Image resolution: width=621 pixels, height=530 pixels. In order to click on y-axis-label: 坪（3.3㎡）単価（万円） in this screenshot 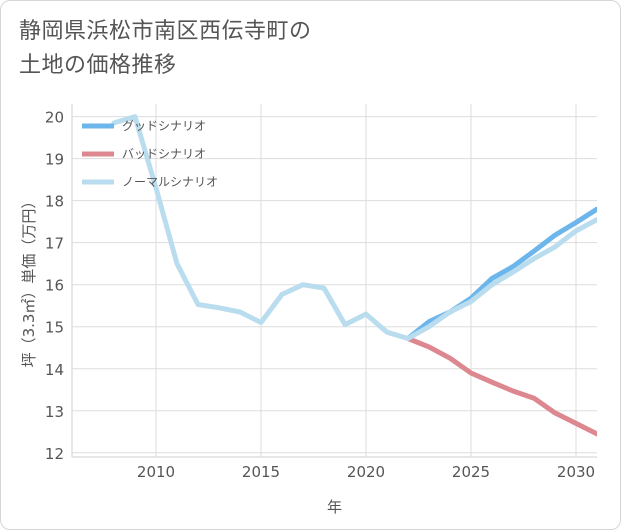, I will do `click(29, 281)`.